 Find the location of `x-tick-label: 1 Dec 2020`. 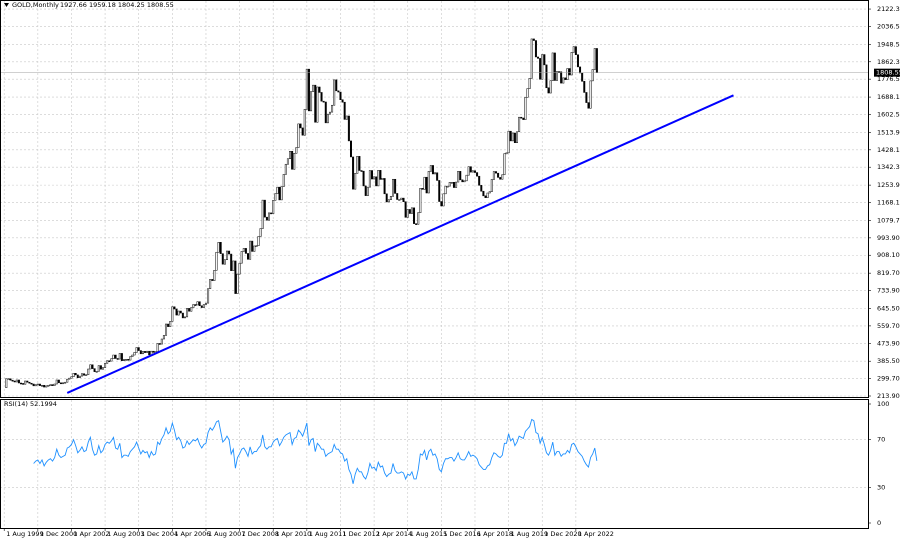

x-tick-label: 1 Dec 2020 is located at coordinates (562, 534).